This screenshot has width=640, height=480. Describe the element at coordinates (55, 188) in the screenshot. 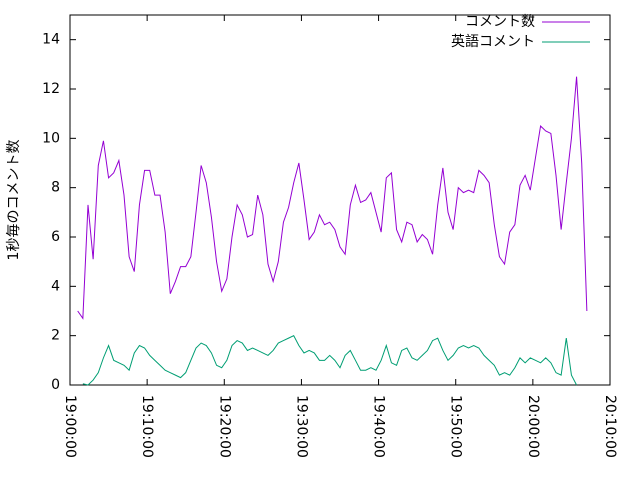

I see `y-tick-label: 8` at that location.